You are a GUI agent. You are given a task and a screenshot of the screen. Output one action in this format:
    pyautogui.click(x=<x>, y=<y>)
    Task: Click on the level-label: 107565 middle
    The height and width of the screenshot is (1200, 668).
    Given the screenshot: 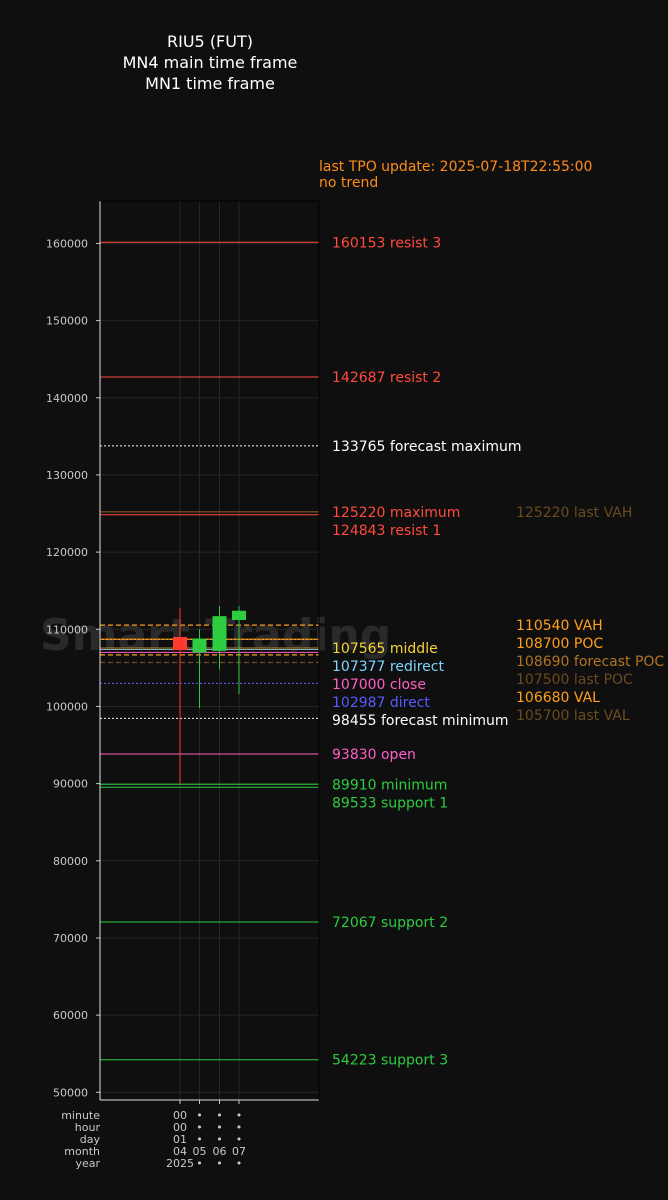 What is the action you would take?
    pyautogui.click(x=385, y=649)
    